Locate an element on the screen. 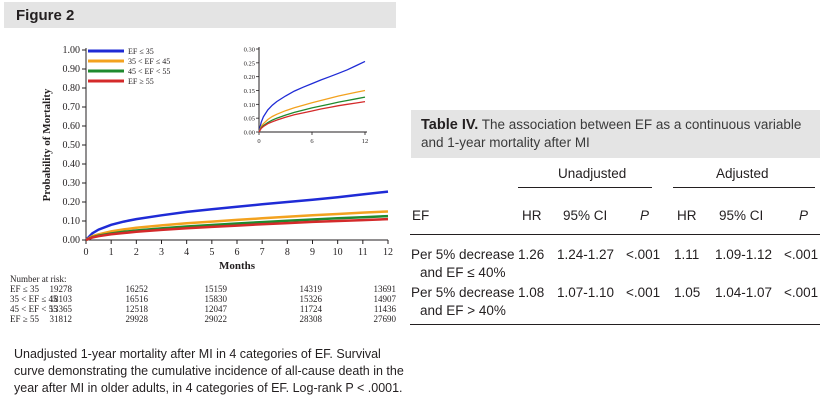 Image resolution: width=829 pixels, height=405 pixels. row1-p-unadjusted: <.001 is located at coordinates (643, 254).